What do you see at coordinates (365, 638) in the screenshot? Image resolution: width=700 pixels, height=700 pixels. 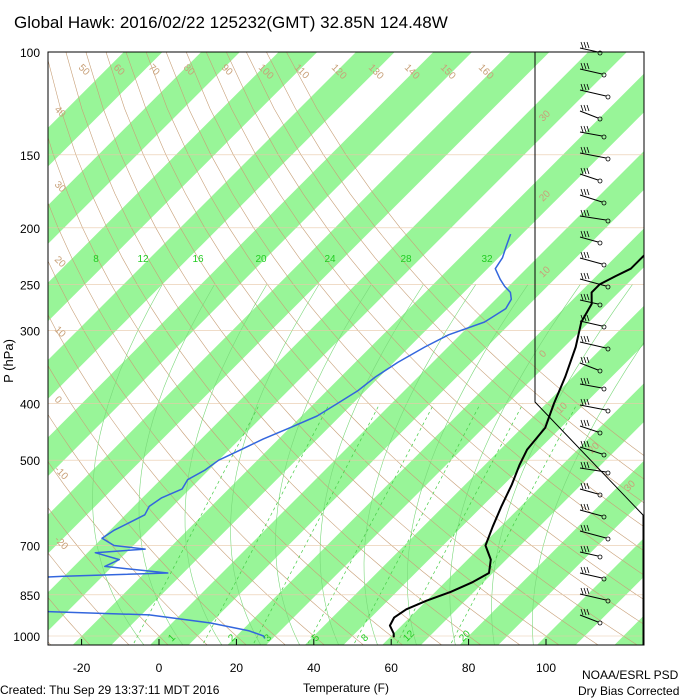 I see `mixing-ratio-bottom-label: 8` at bounding box center [365, 638].